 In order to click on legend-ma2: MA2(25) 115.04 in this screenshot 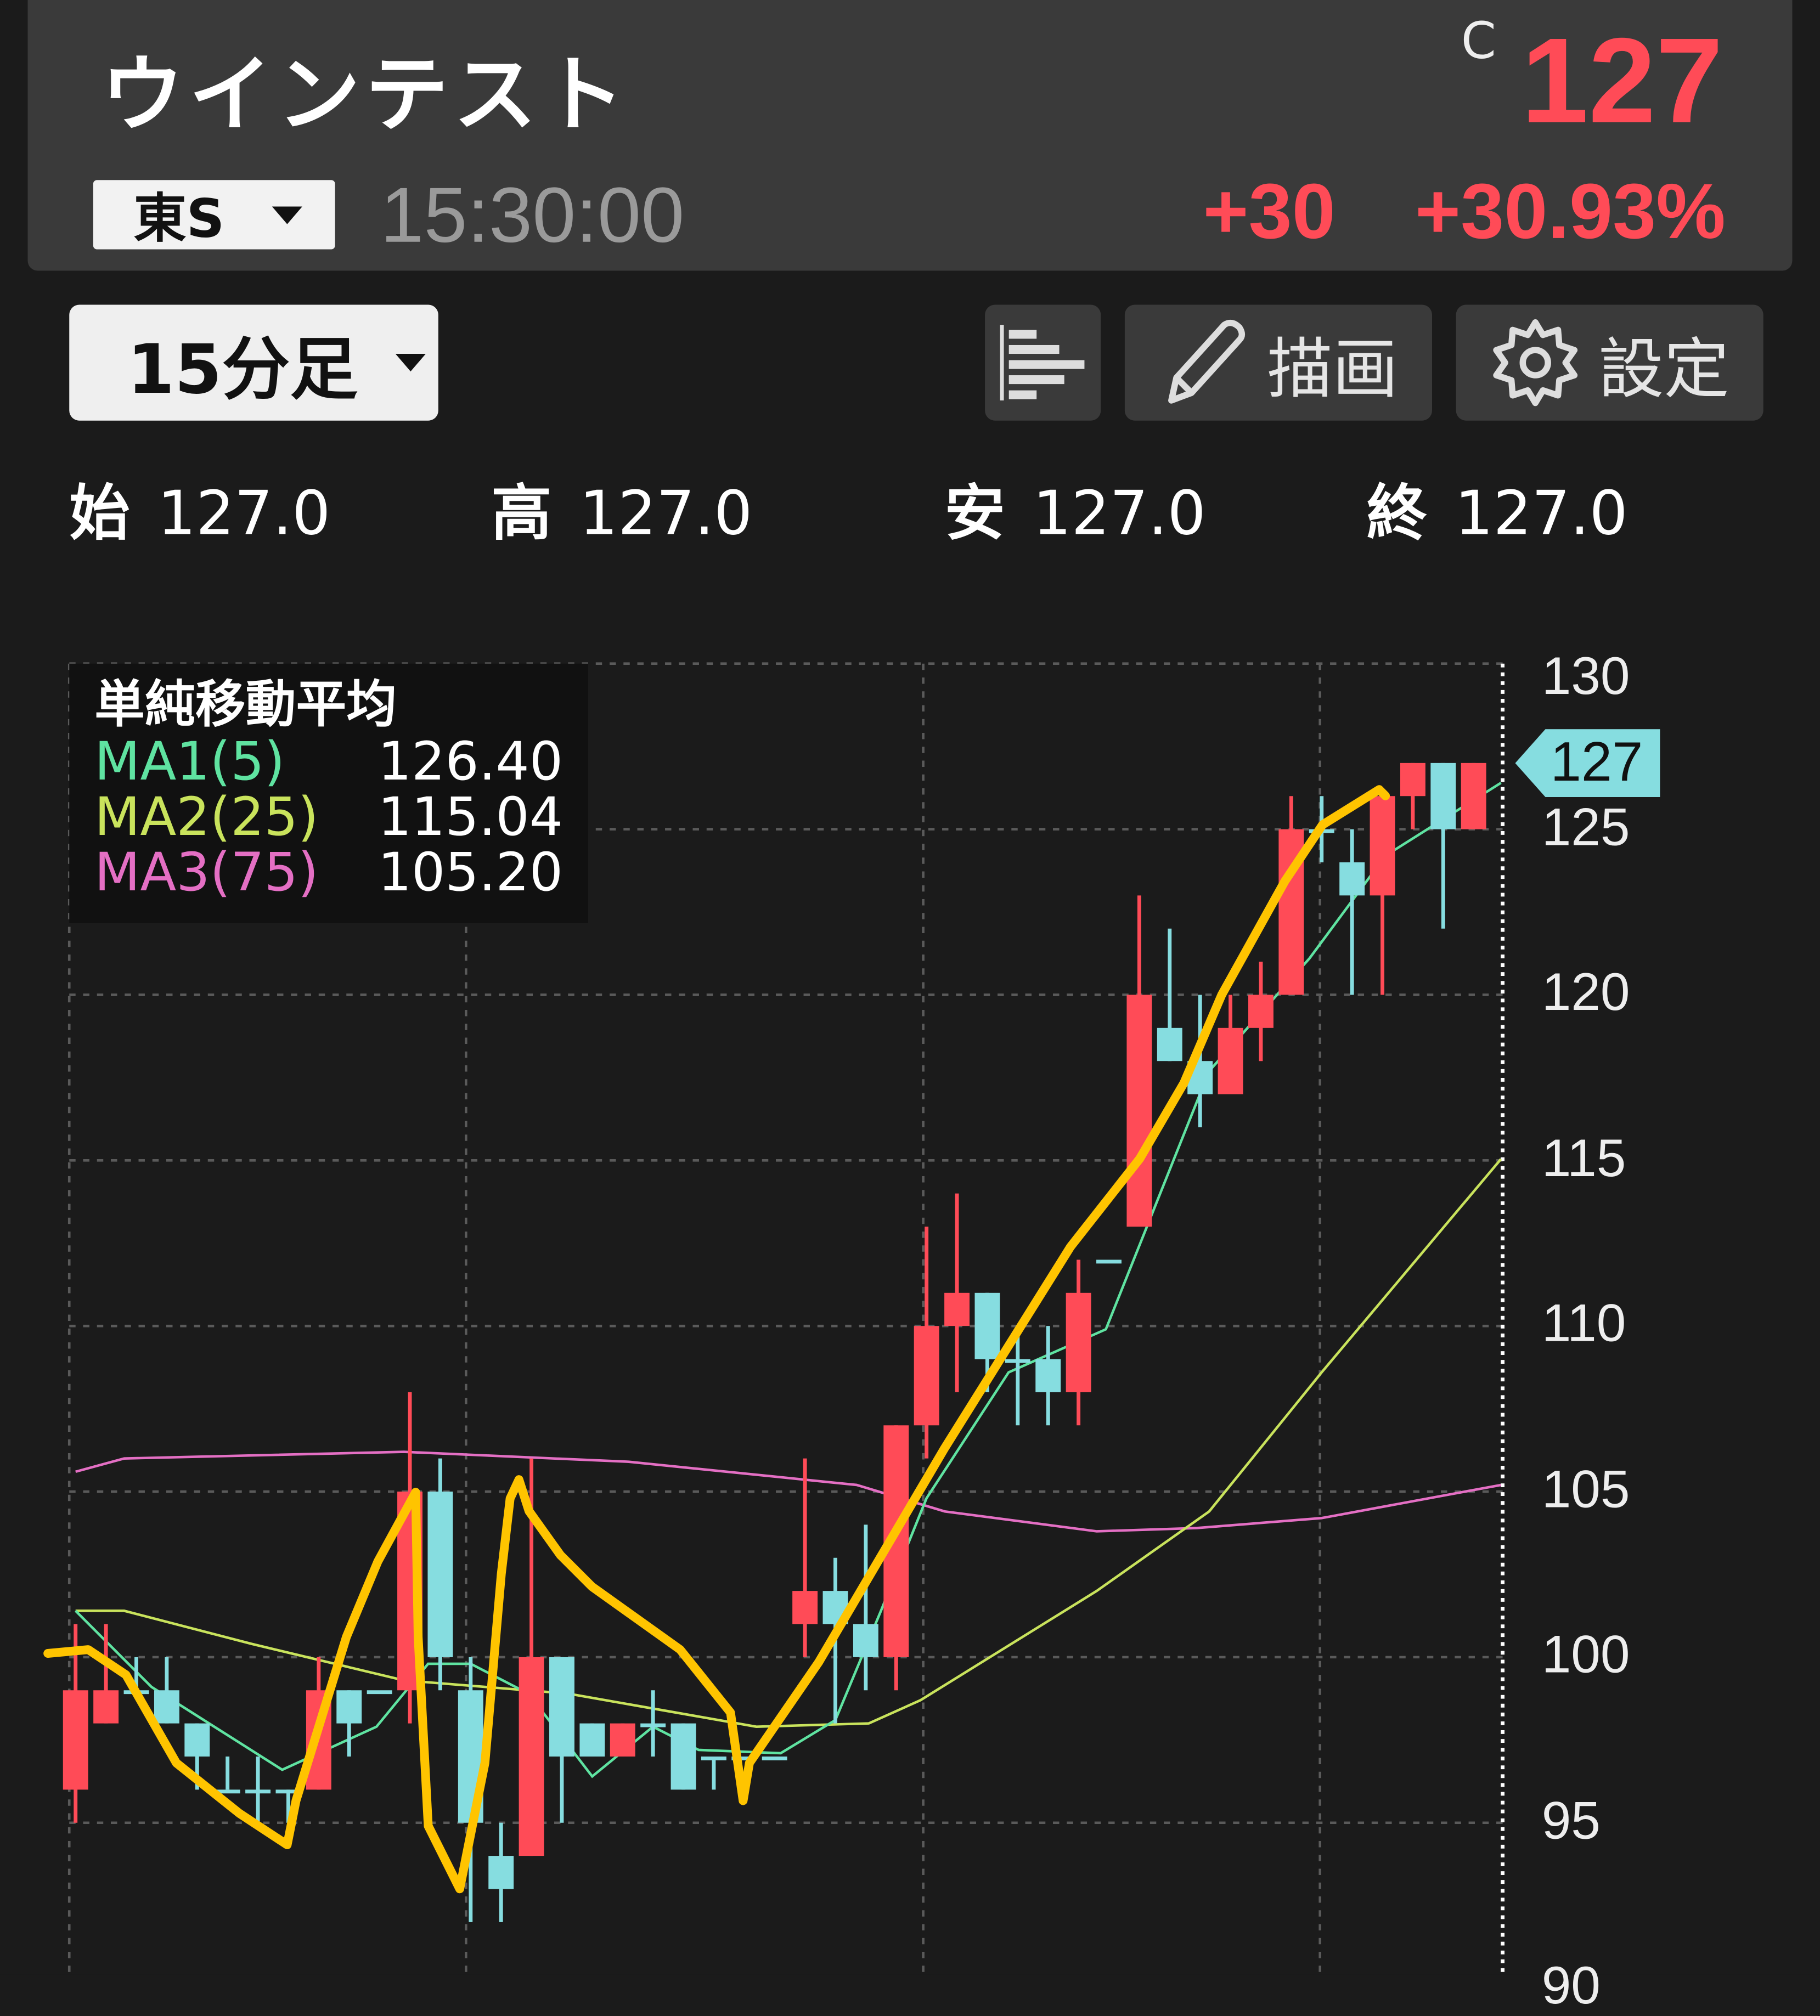, I will do `click(328, 817)`.